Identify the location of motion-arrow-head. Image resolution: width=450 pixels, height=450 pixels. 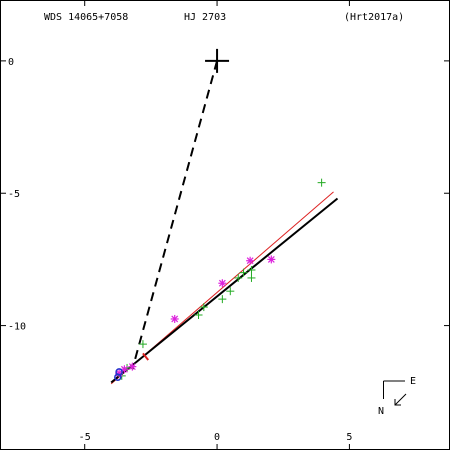
(397, 402).